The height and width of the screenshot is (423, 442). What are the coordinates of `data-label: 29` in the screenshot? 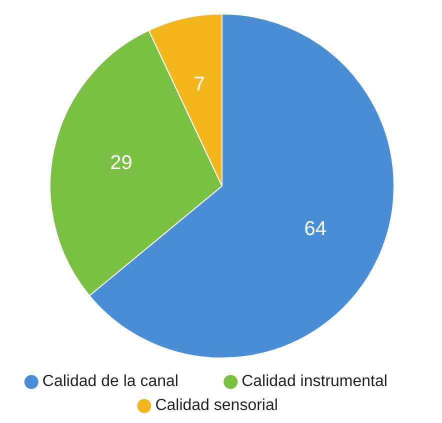 It's located at (121, 163).